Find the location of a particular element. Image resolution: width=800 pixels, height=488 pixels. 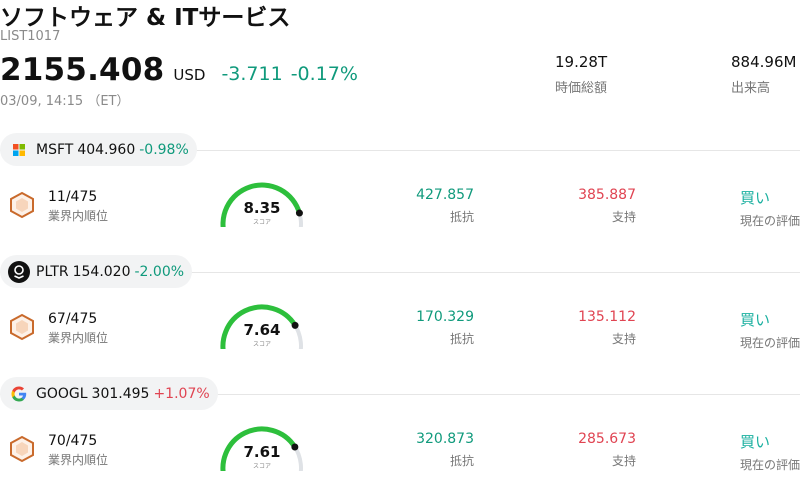

stock-change-percent: -0.98% is located at coordinates (164, 149).